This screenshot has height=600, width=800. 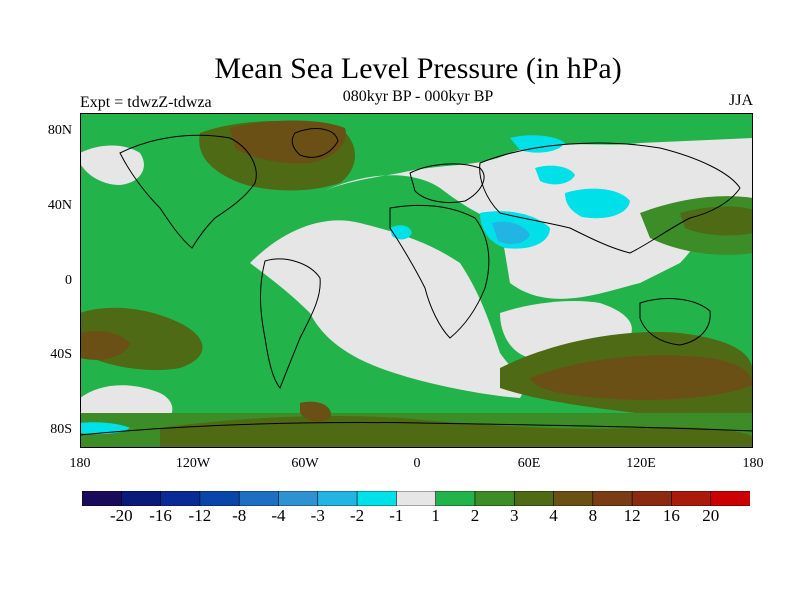 I want to click on coast-north-america, so click(x=188, y=191).